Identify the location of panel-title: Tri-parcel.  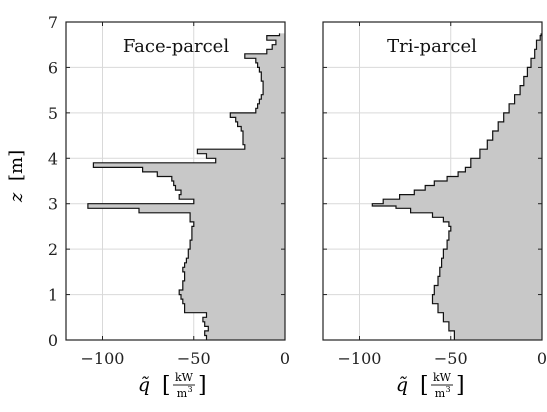
(432, 46).